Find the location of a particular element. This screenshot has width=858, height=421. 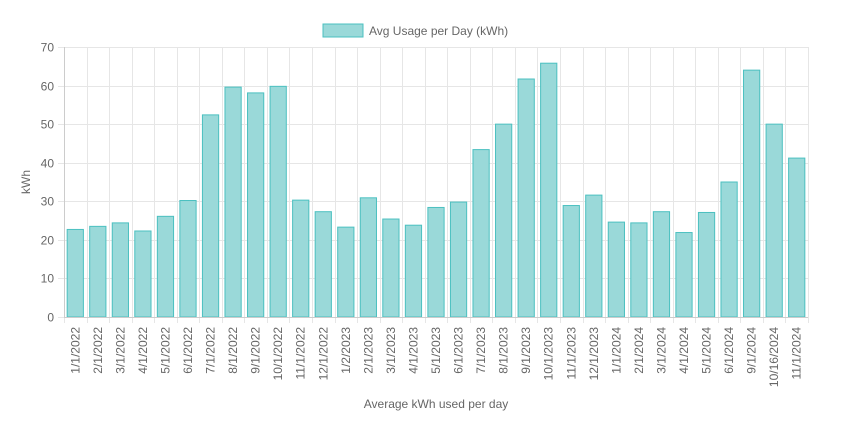

legend: Avg Usage per Day (kWh) is located at coordinates (415, 30).